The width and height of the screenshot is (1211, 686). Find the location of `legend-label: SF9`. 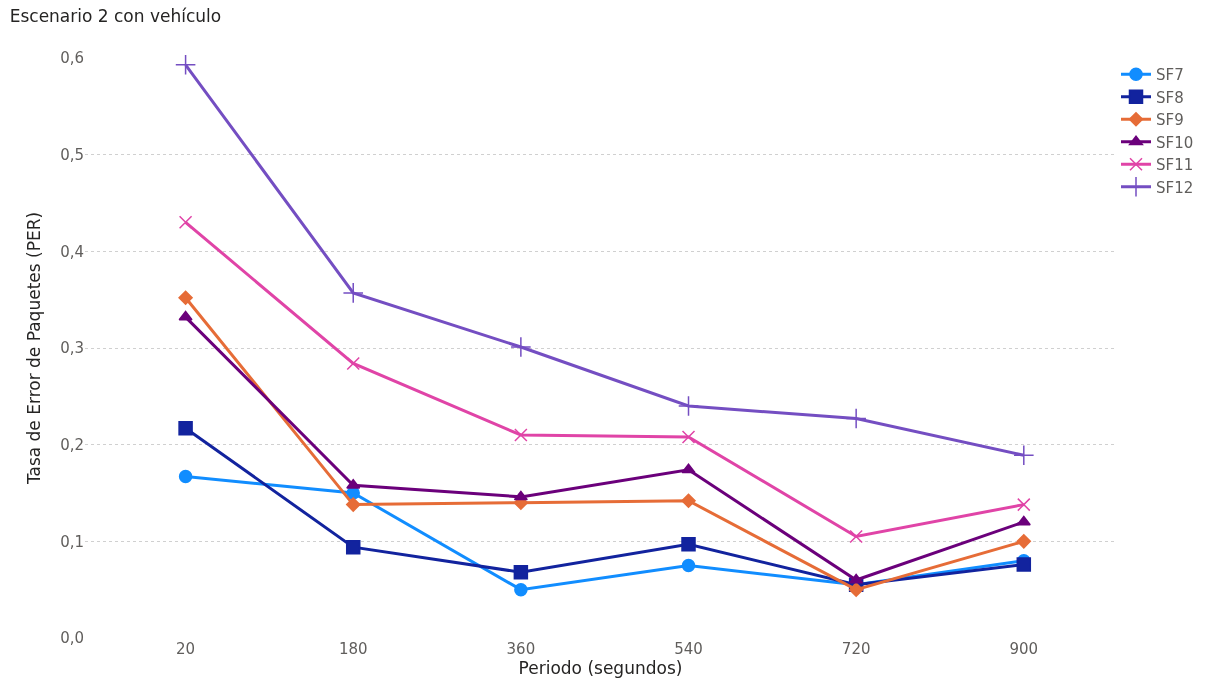

legend-label: SF9 is located at coordinates (1170, 120).